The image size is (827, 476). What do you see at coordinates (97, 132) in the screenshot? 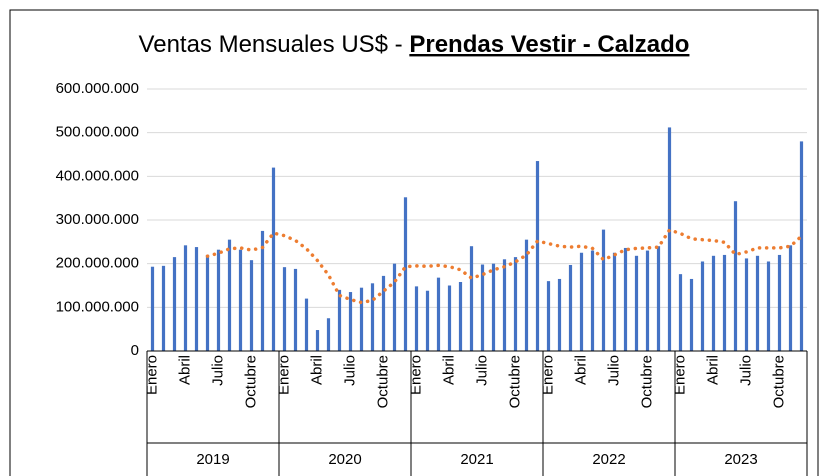
I see `y-tick-label: 500.000.000` at bounding box center [97, 132].